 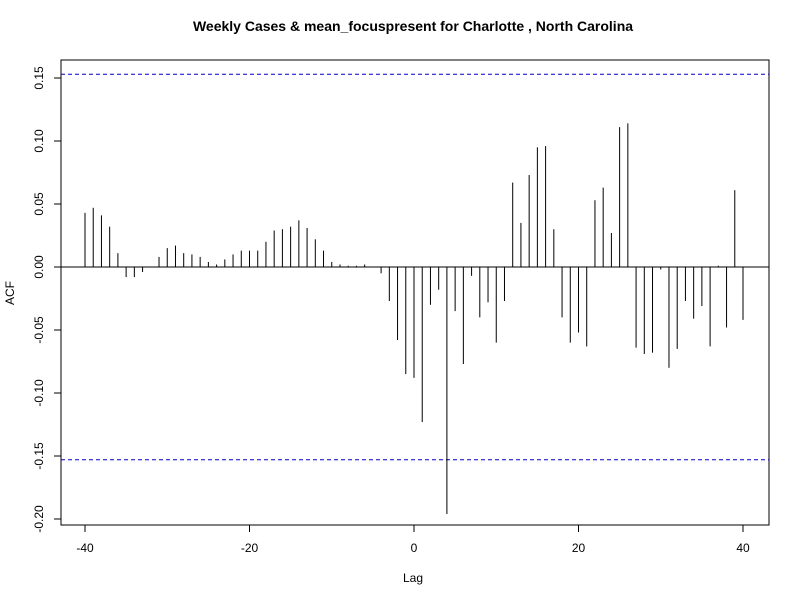 What do you see at coordinates (10, 293) in the screenshot?
I see `y-axis-label: ACF` at bounding box center [10, 293].